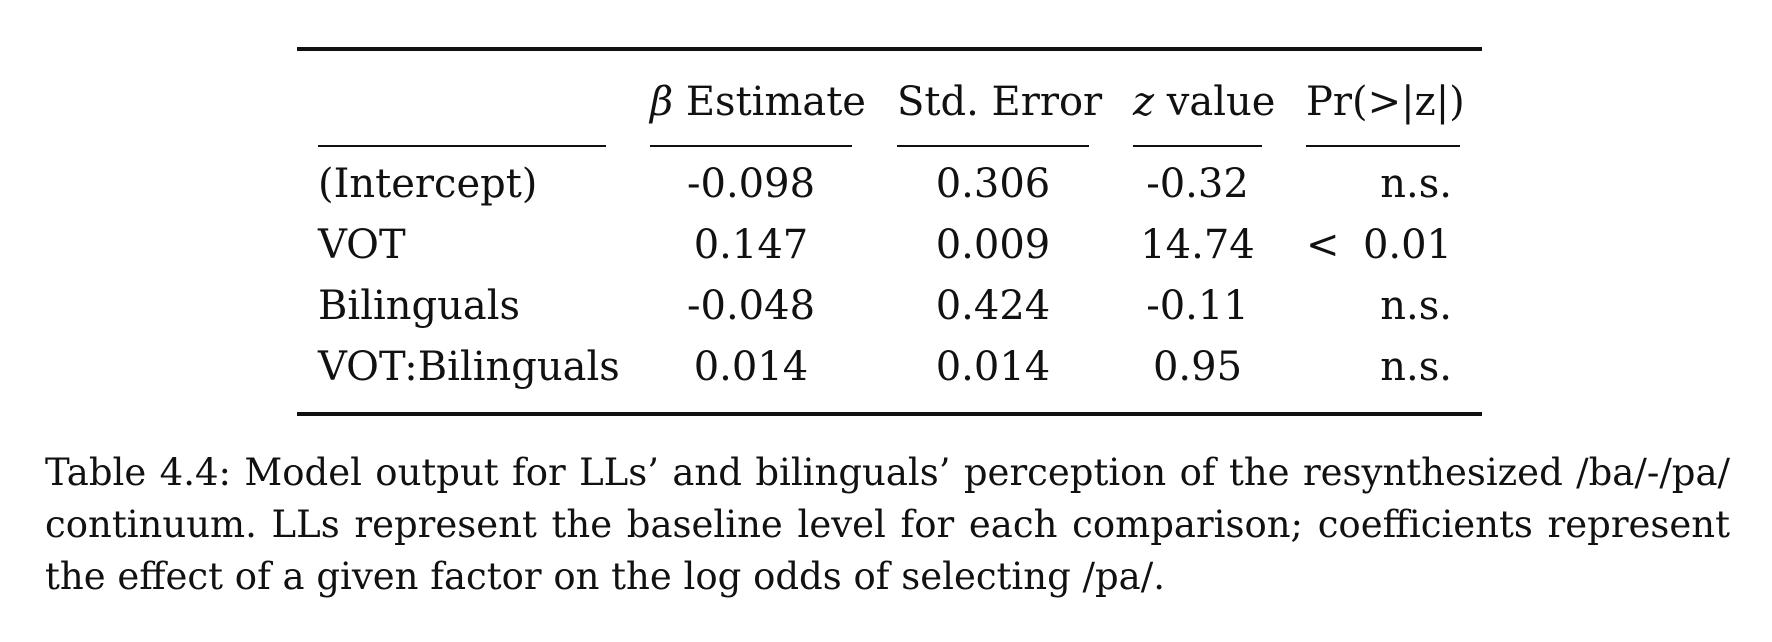 Image resolution: width=1772 pixels, height=642 pixels. Describe the element at coordinates (362, 245) in the screenshot. I see `row-term: VOT` at that location.